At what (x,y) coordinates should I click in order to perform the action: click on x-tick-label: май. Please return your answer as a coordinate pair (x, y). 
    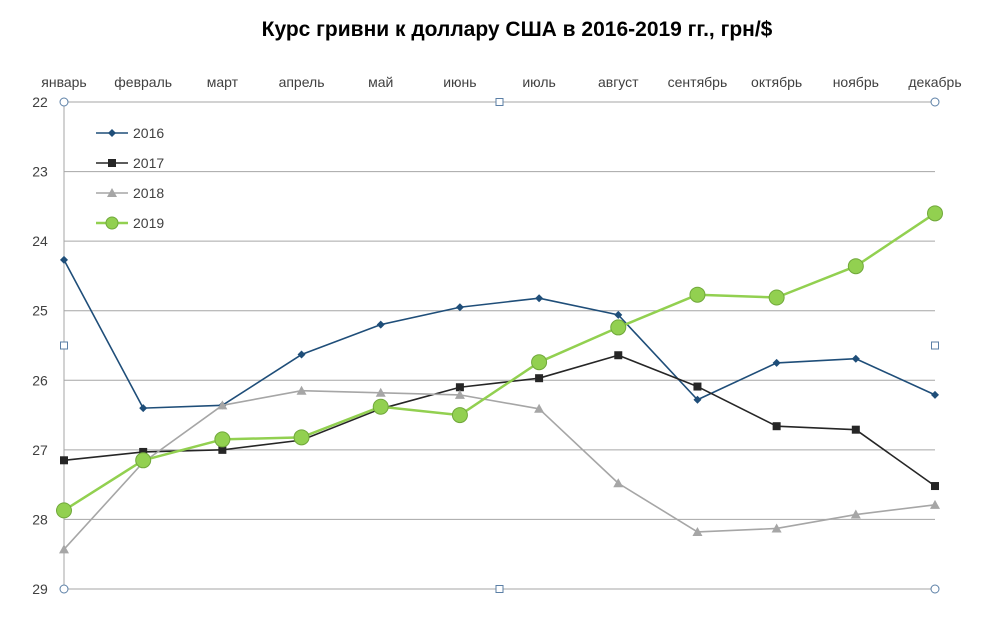
    Looking at the image, I should click on (380, 82).